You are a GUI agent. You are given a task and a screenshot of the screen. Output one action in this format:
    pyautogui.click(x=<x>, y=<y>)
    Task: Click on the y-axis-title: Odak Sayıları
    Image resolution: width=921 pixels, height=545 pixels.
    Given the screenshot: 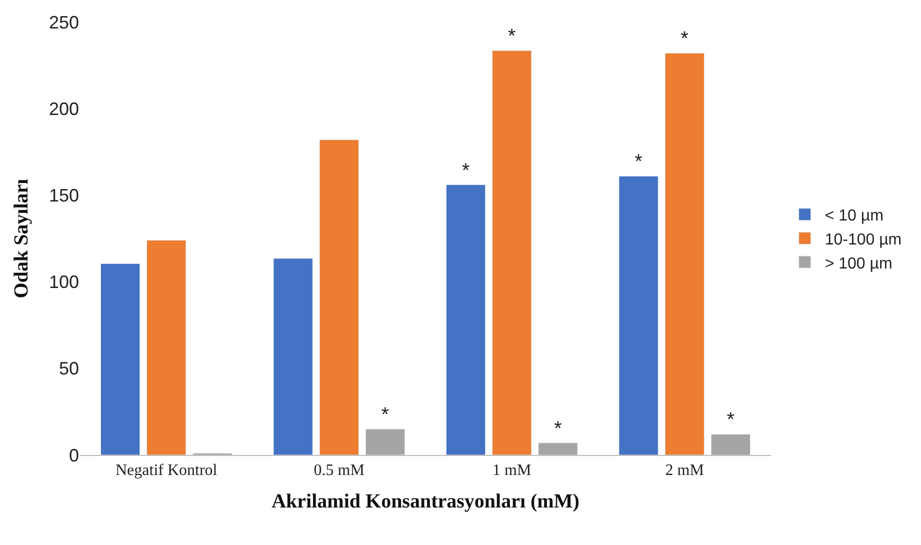 What is the action you would take?
    pyautogui.click(x=21, y=238)
    